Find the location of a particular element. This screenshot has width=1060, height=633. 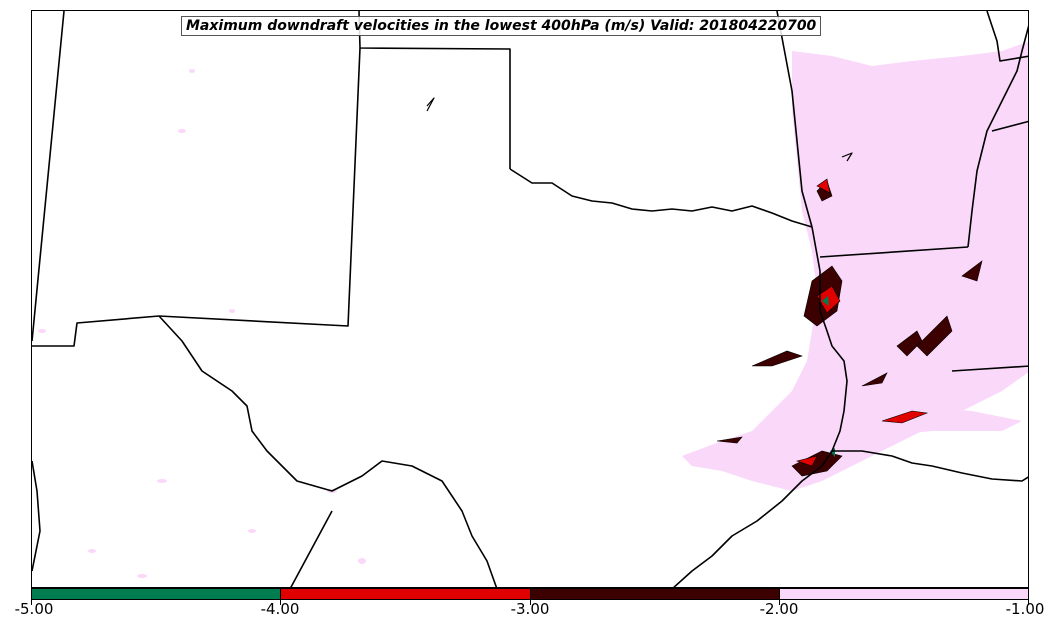

mx-coast is located at coordinates (36, 516).